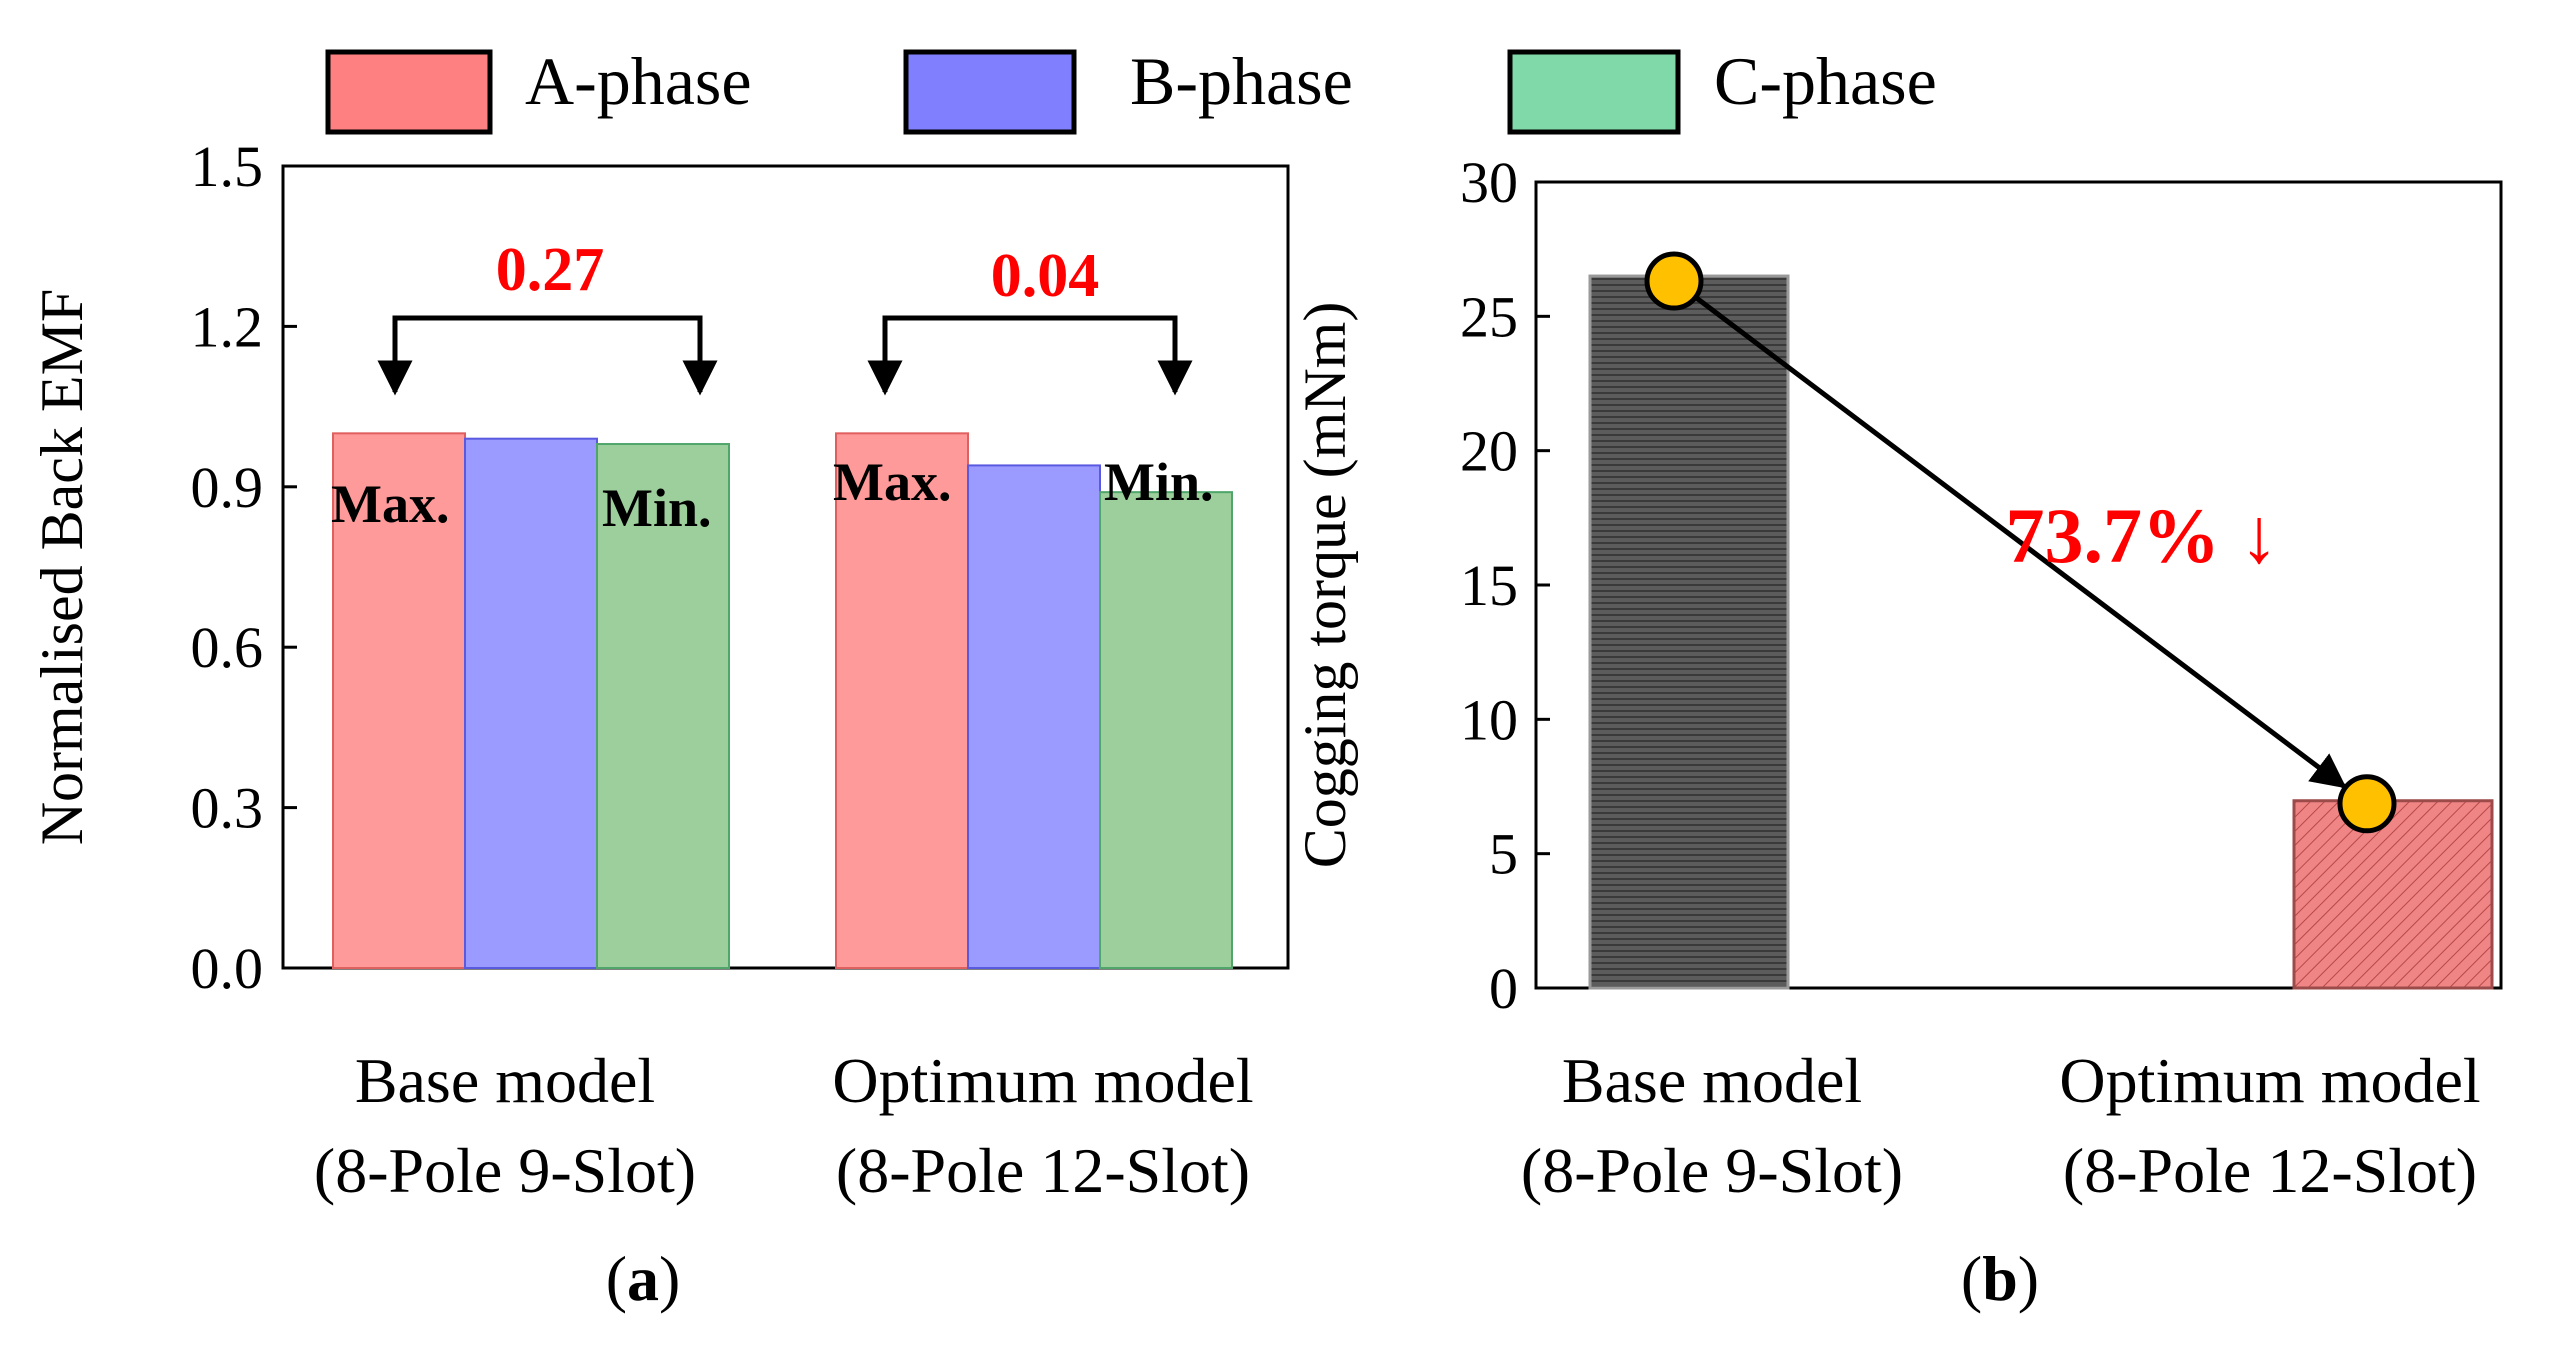  I want to click on bracket-base-path, so click(547, 355).